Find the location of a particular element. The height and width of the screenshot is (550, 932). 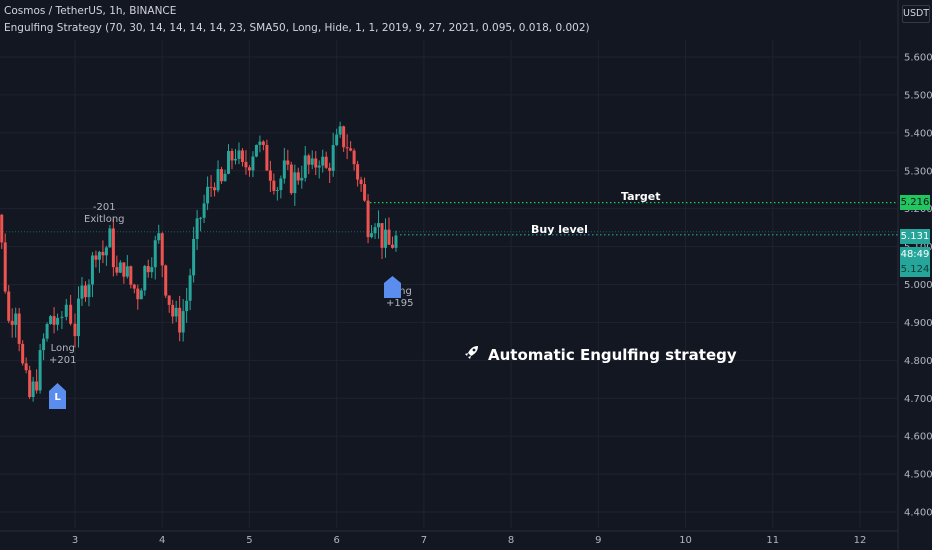

exit-label: Exitlong is located at coordinates (104, 219).